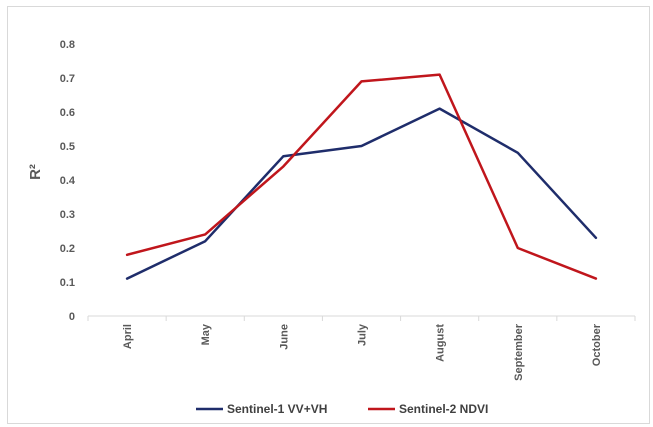  Describe the element at coordinates (67, 283) in the screenshot. I see `y-tick-label: 0.1` at that location.